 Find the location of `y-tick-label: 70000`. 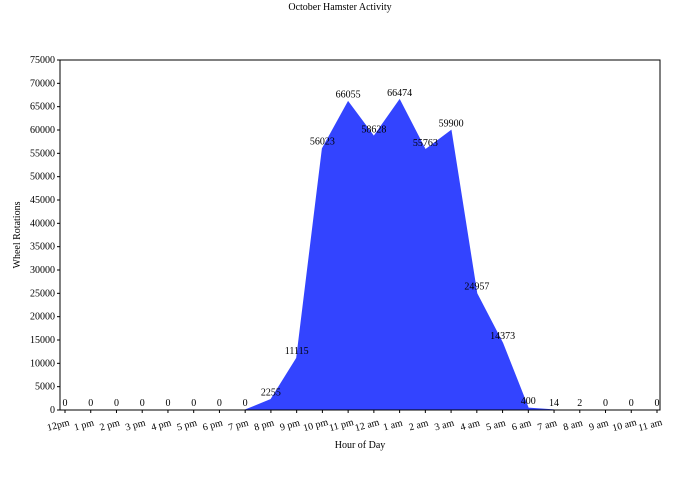

y-tick-label: 70000 is located at coordinates (42, 83).